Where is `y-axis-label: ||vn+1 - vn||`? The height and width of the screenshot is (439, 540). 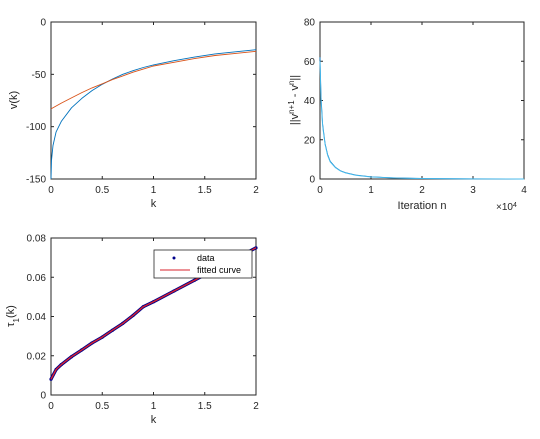 y-axis-label: ||vn+1 - vn|| is located at coordinates (294, 100).